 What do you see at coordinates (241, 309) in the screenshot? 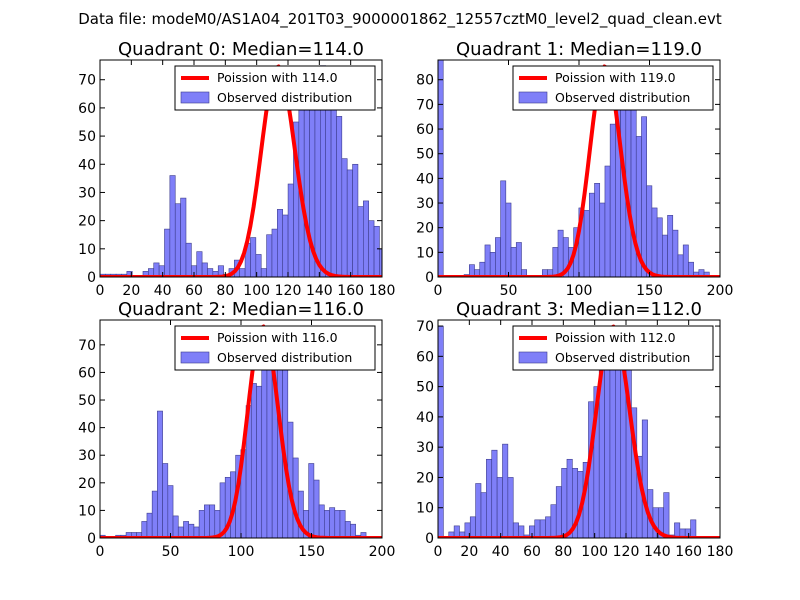
I see `quadrant-2-title: Quadrant 2: Median=116.0` at bounding box center [241, 309].